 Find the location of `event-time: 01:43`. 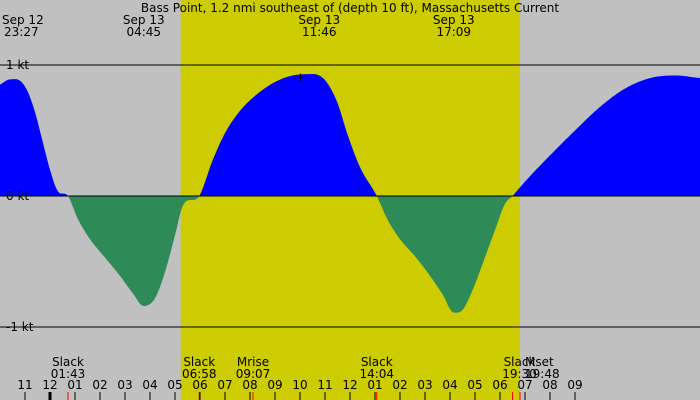

event-time: 01:43 is located at coordinates (68, 374).